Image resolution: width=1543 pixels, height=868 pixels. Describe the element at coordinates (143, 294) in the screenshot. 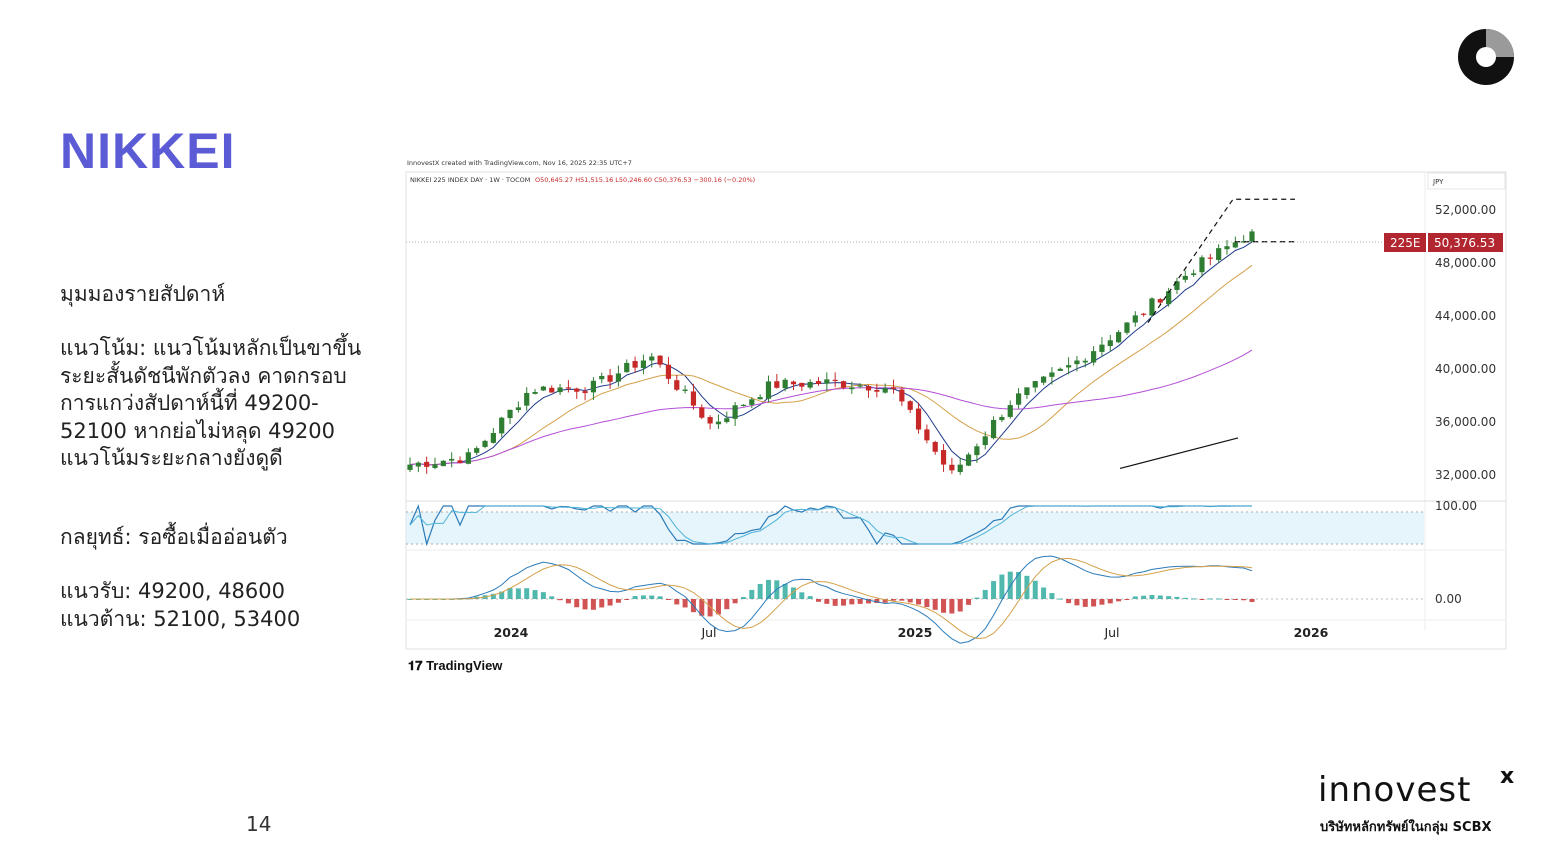

I see `outlook-heading: มุมมองรายสัปดาห์` at that location.